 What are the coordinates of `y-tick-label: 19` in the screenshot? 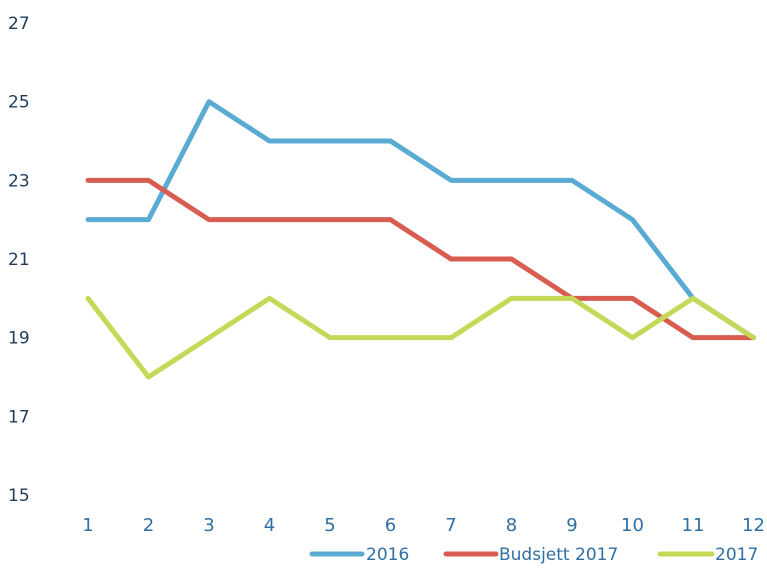 It's located at (19, 339).